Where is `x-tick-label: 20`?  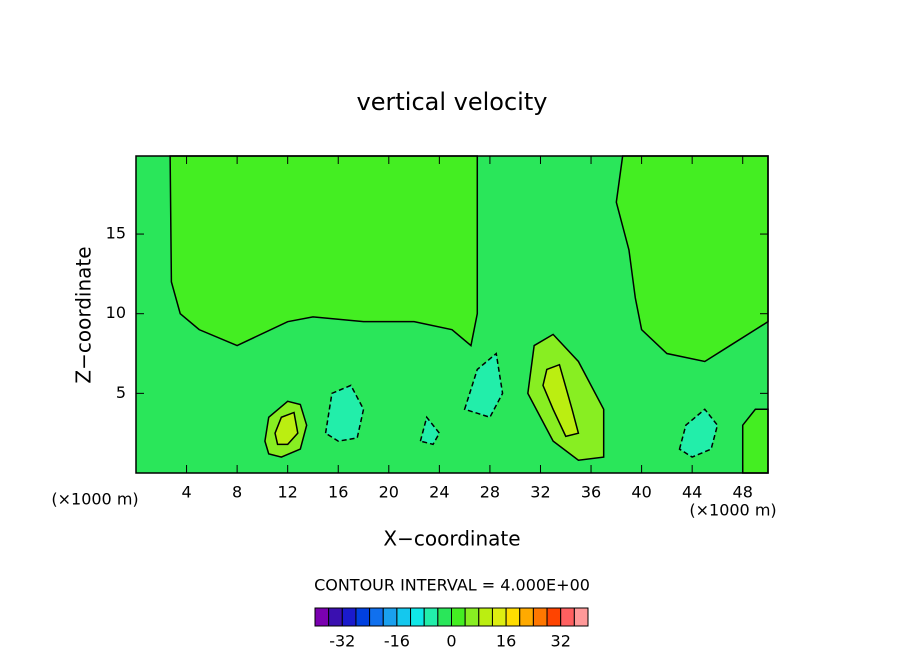 x-tick-label: 20 is located at coordinates (389, 492).